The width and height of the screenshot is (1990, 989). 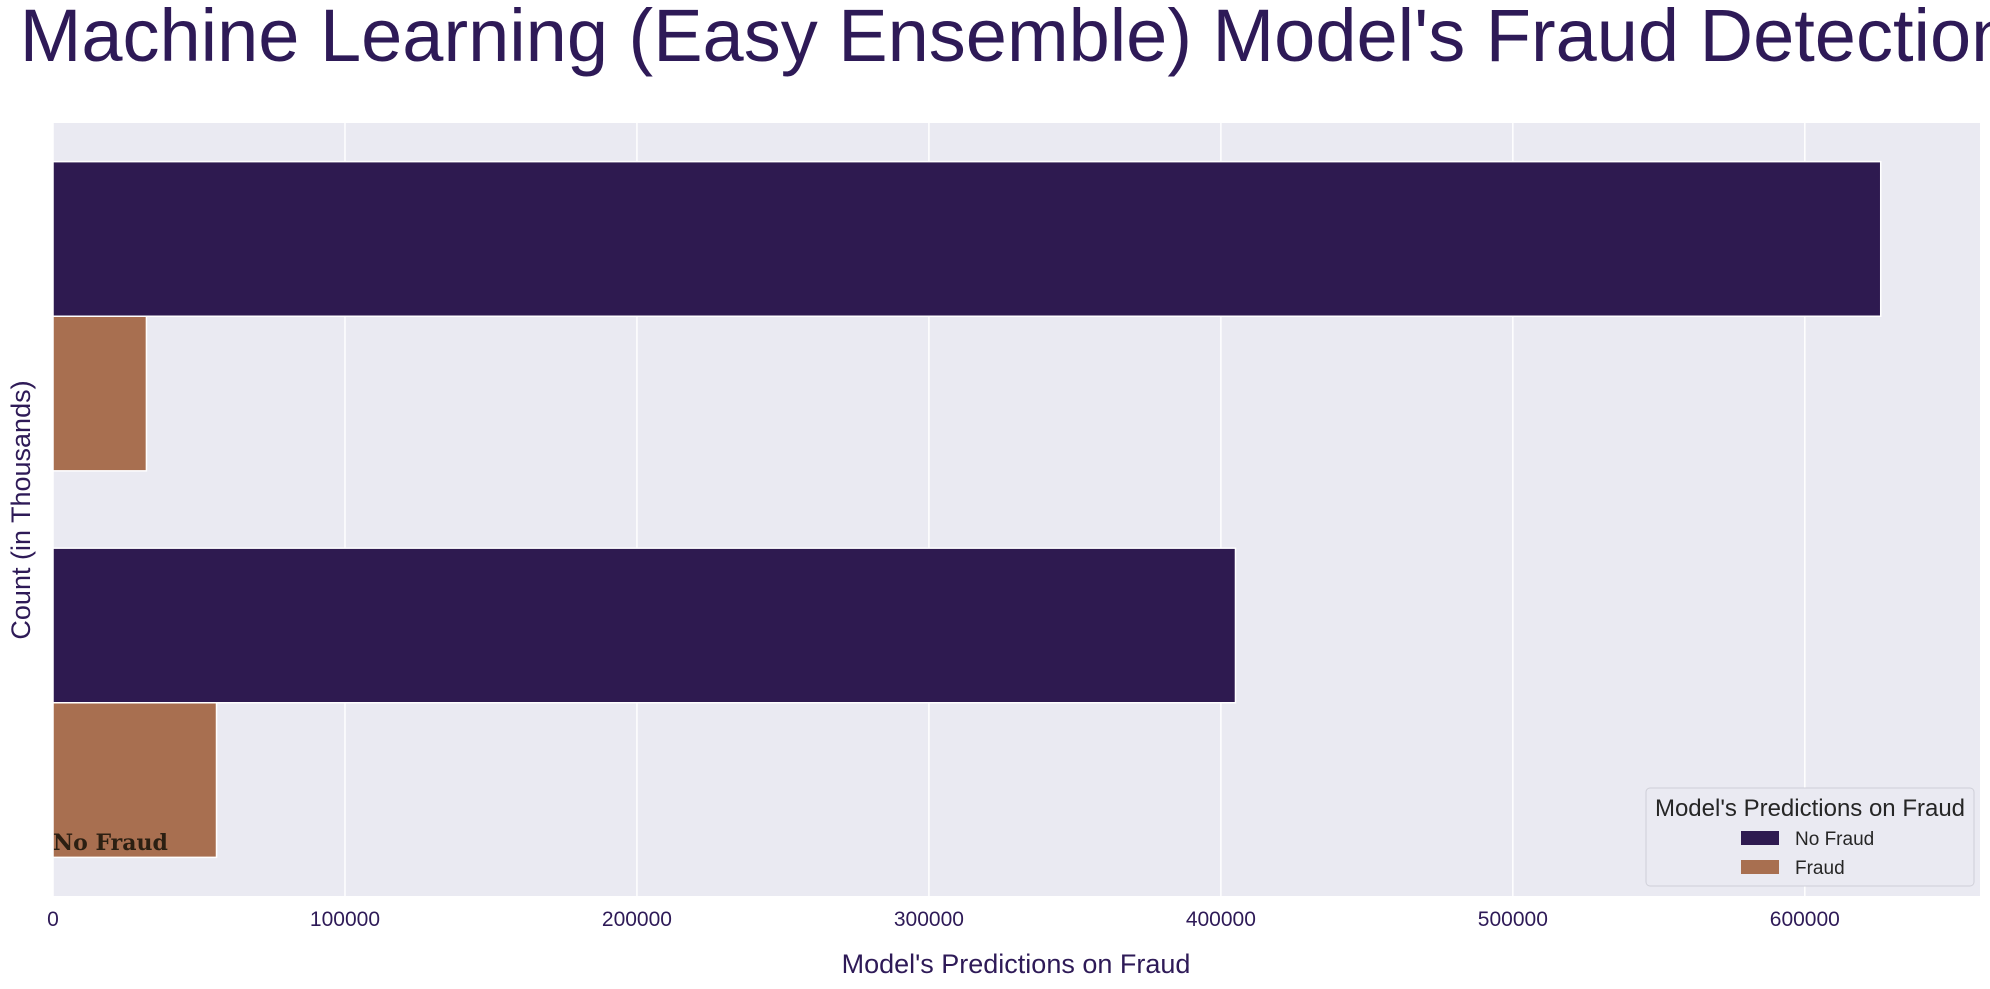 I want to click on x-tick-label: 100000, so click(x=345, y=919).